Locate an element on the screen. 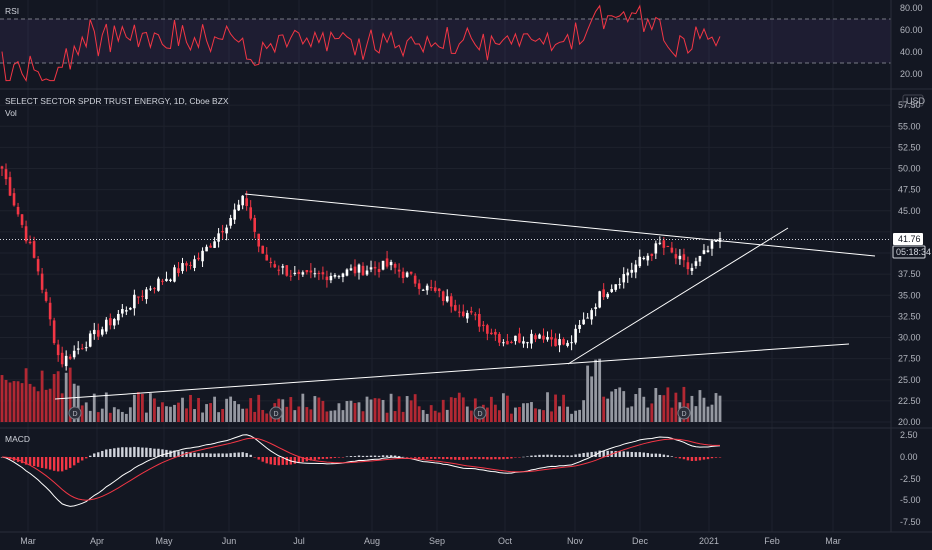 This screenshot has height=550, width=932. price-tick: 57.50 is located at coordinates (909, 105).